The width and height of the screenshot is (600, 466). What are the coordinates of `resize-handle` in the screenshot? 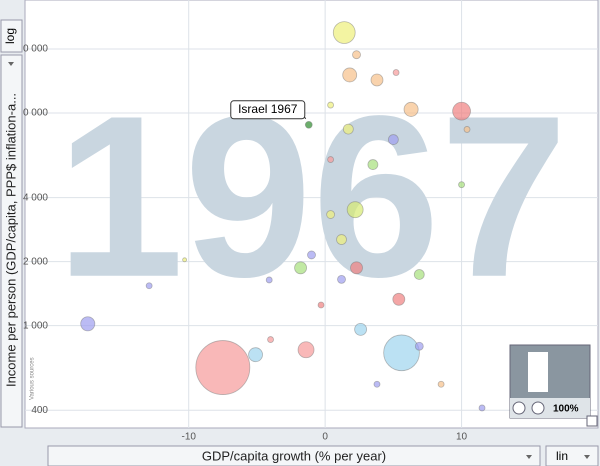 It's located at (592, 421).